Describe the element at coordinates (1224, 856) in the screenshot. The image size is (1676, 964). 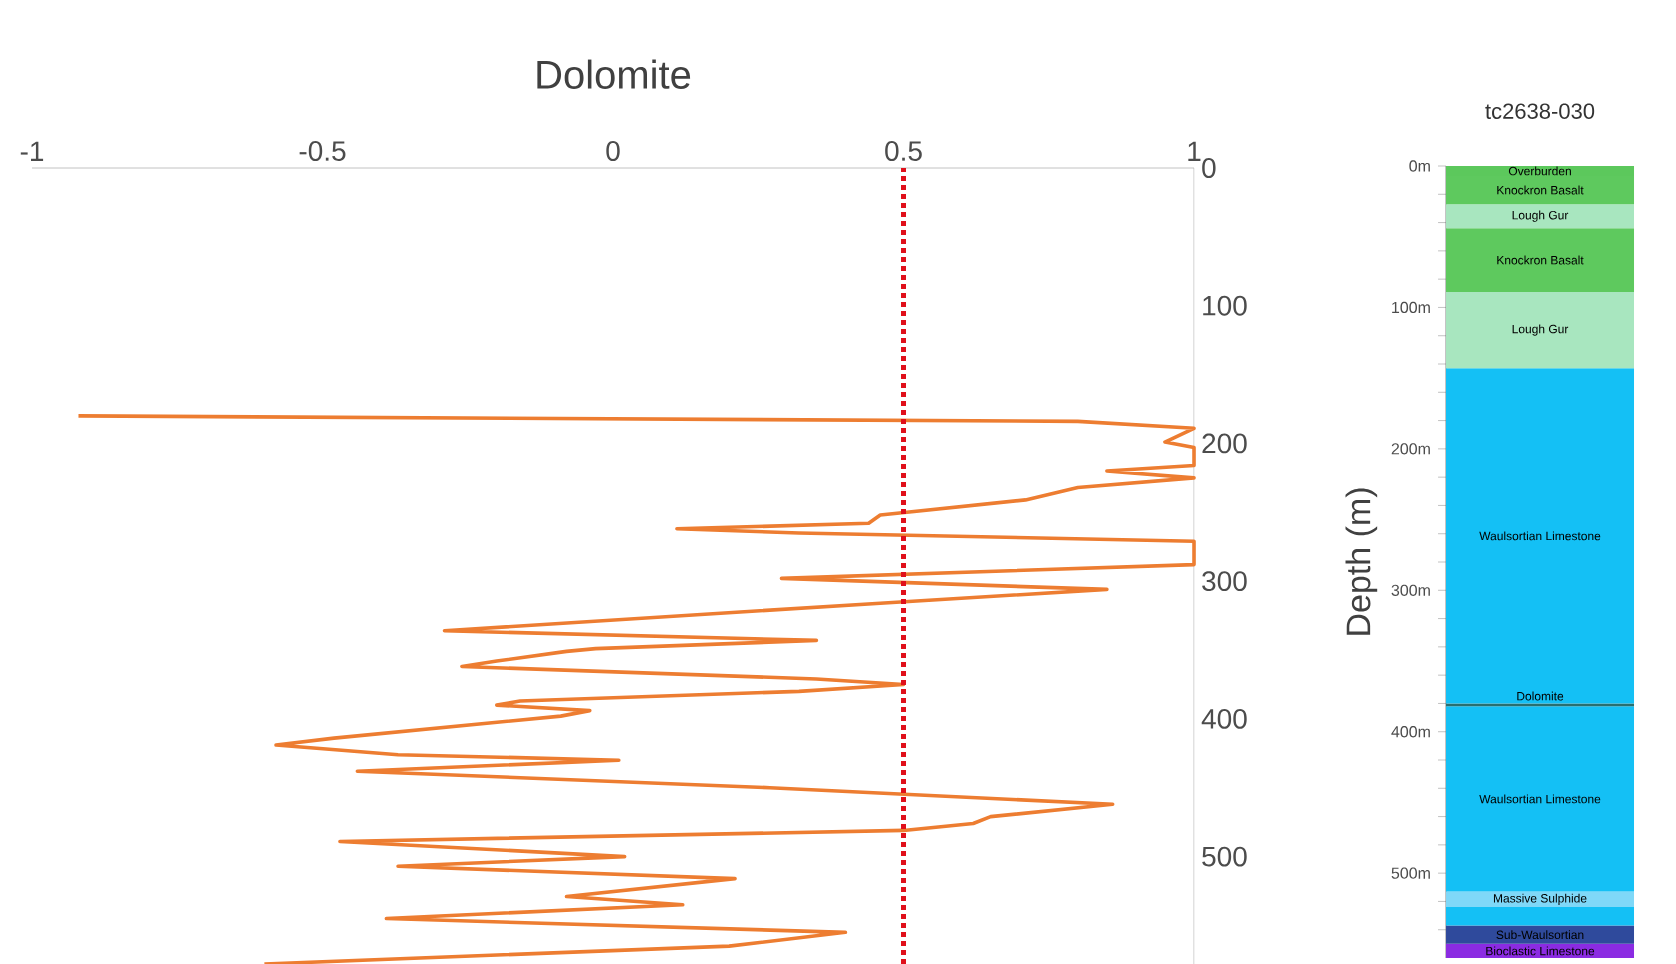
I see `y-tick-label: 500` at that location.